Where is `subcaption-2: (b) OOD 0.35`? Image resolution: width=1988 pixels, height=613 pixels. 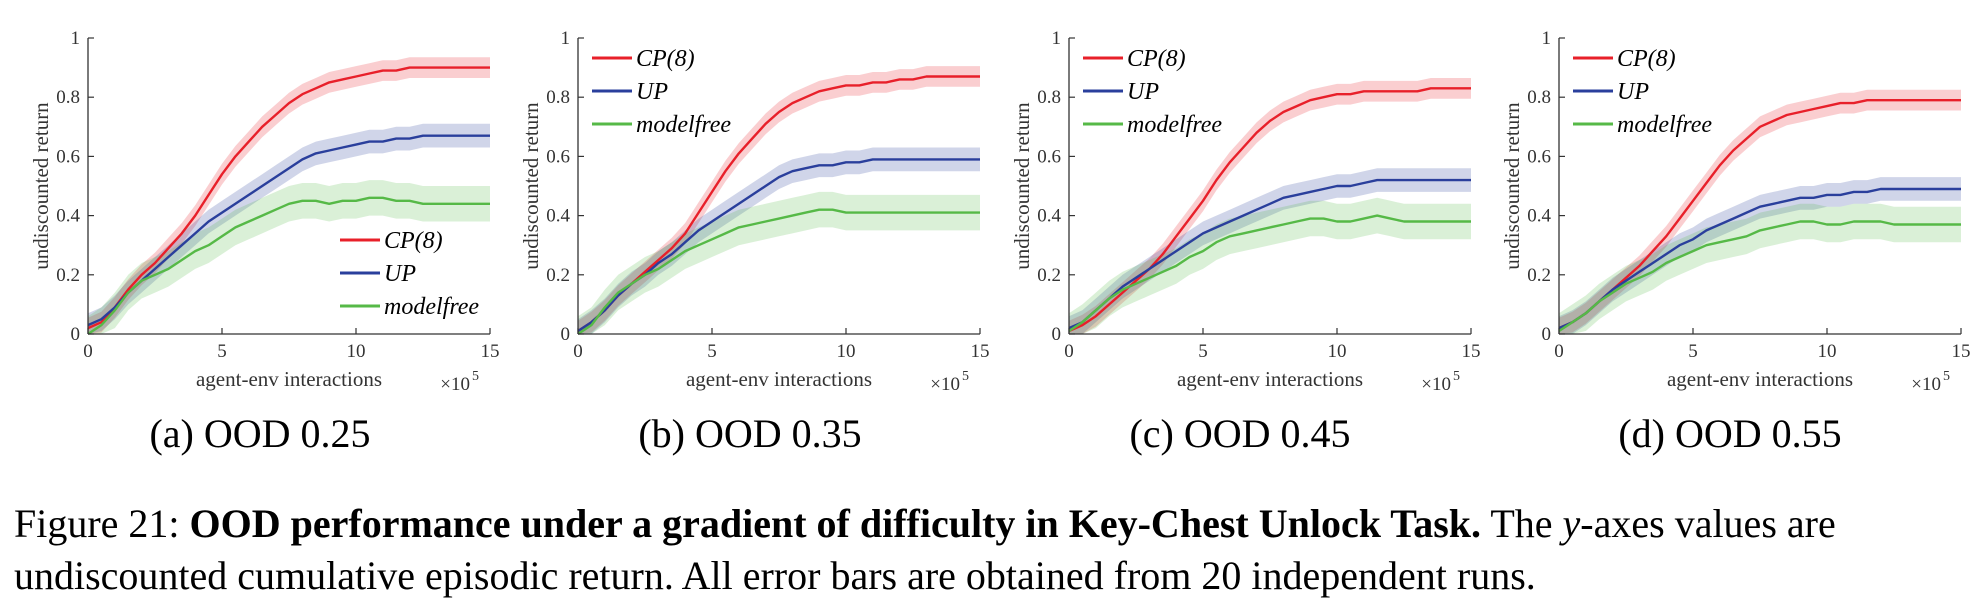
subcaption-2: (b) OOD 0.35 is located at coordinates (750, 433).